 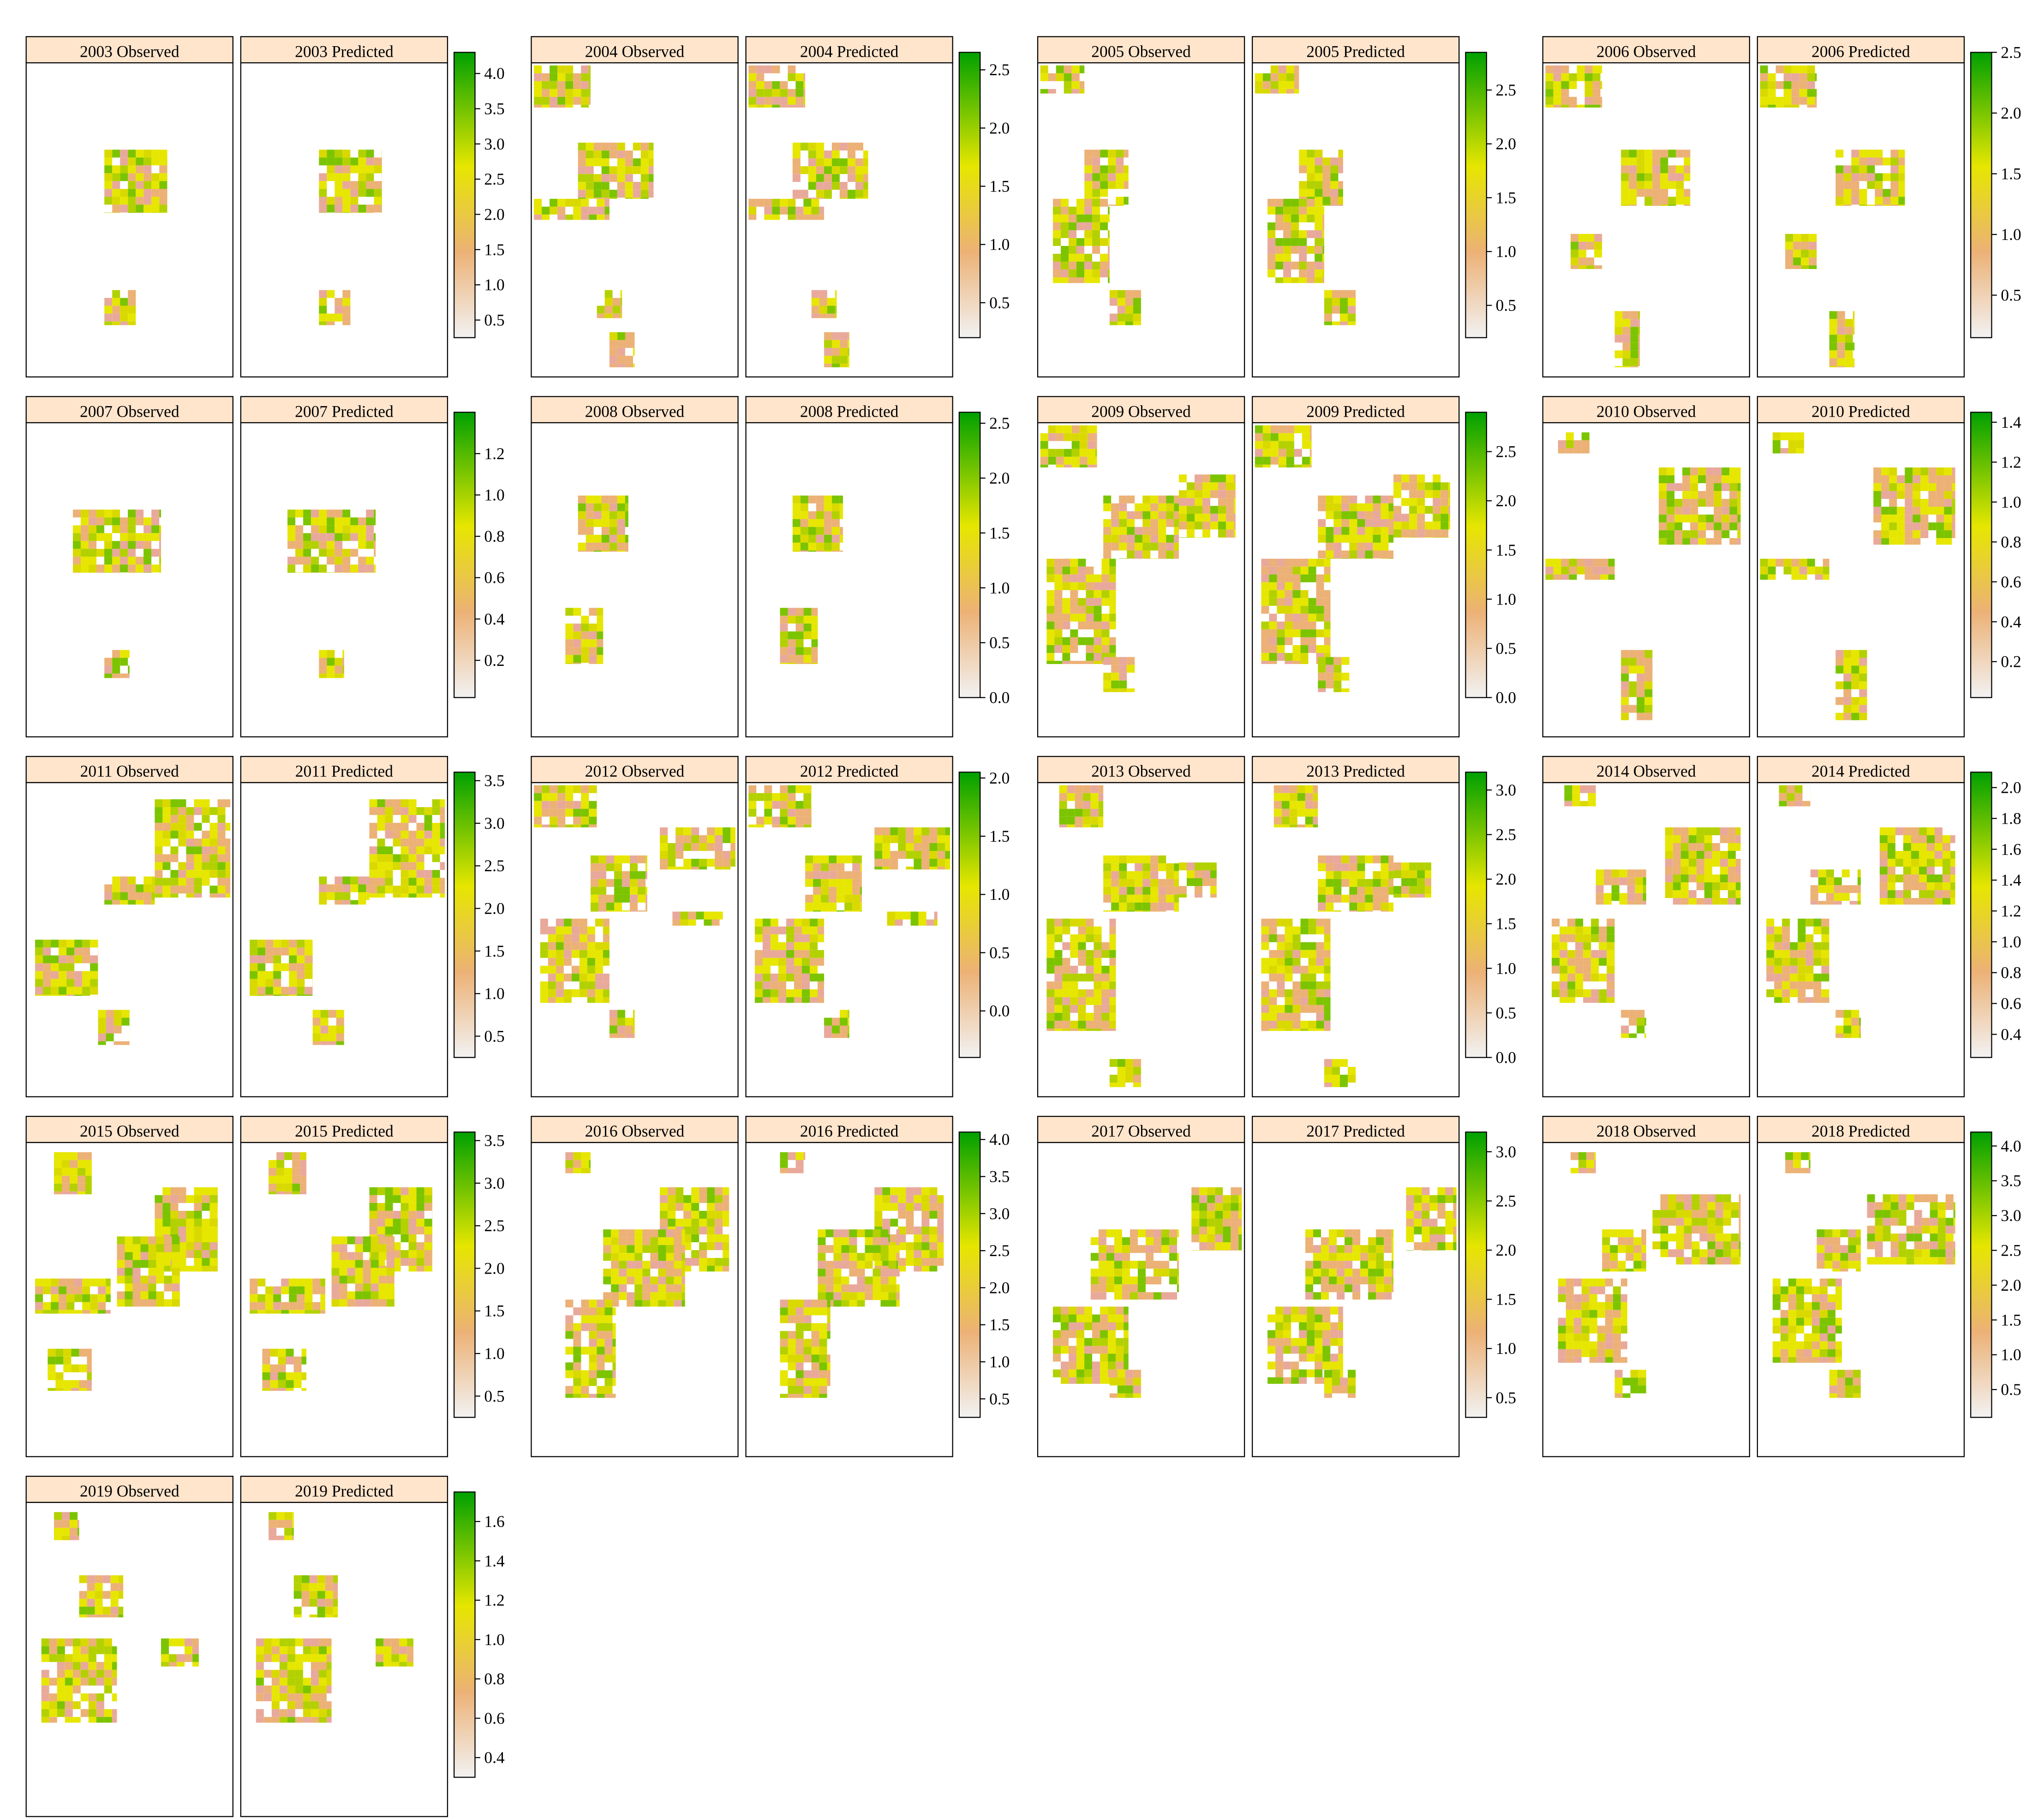 What do you see at coordinates (344, 926) in the screenshot?
I see `predicted-map-panel-2011: 2011 Predicted` at bounding box center [344, 926].